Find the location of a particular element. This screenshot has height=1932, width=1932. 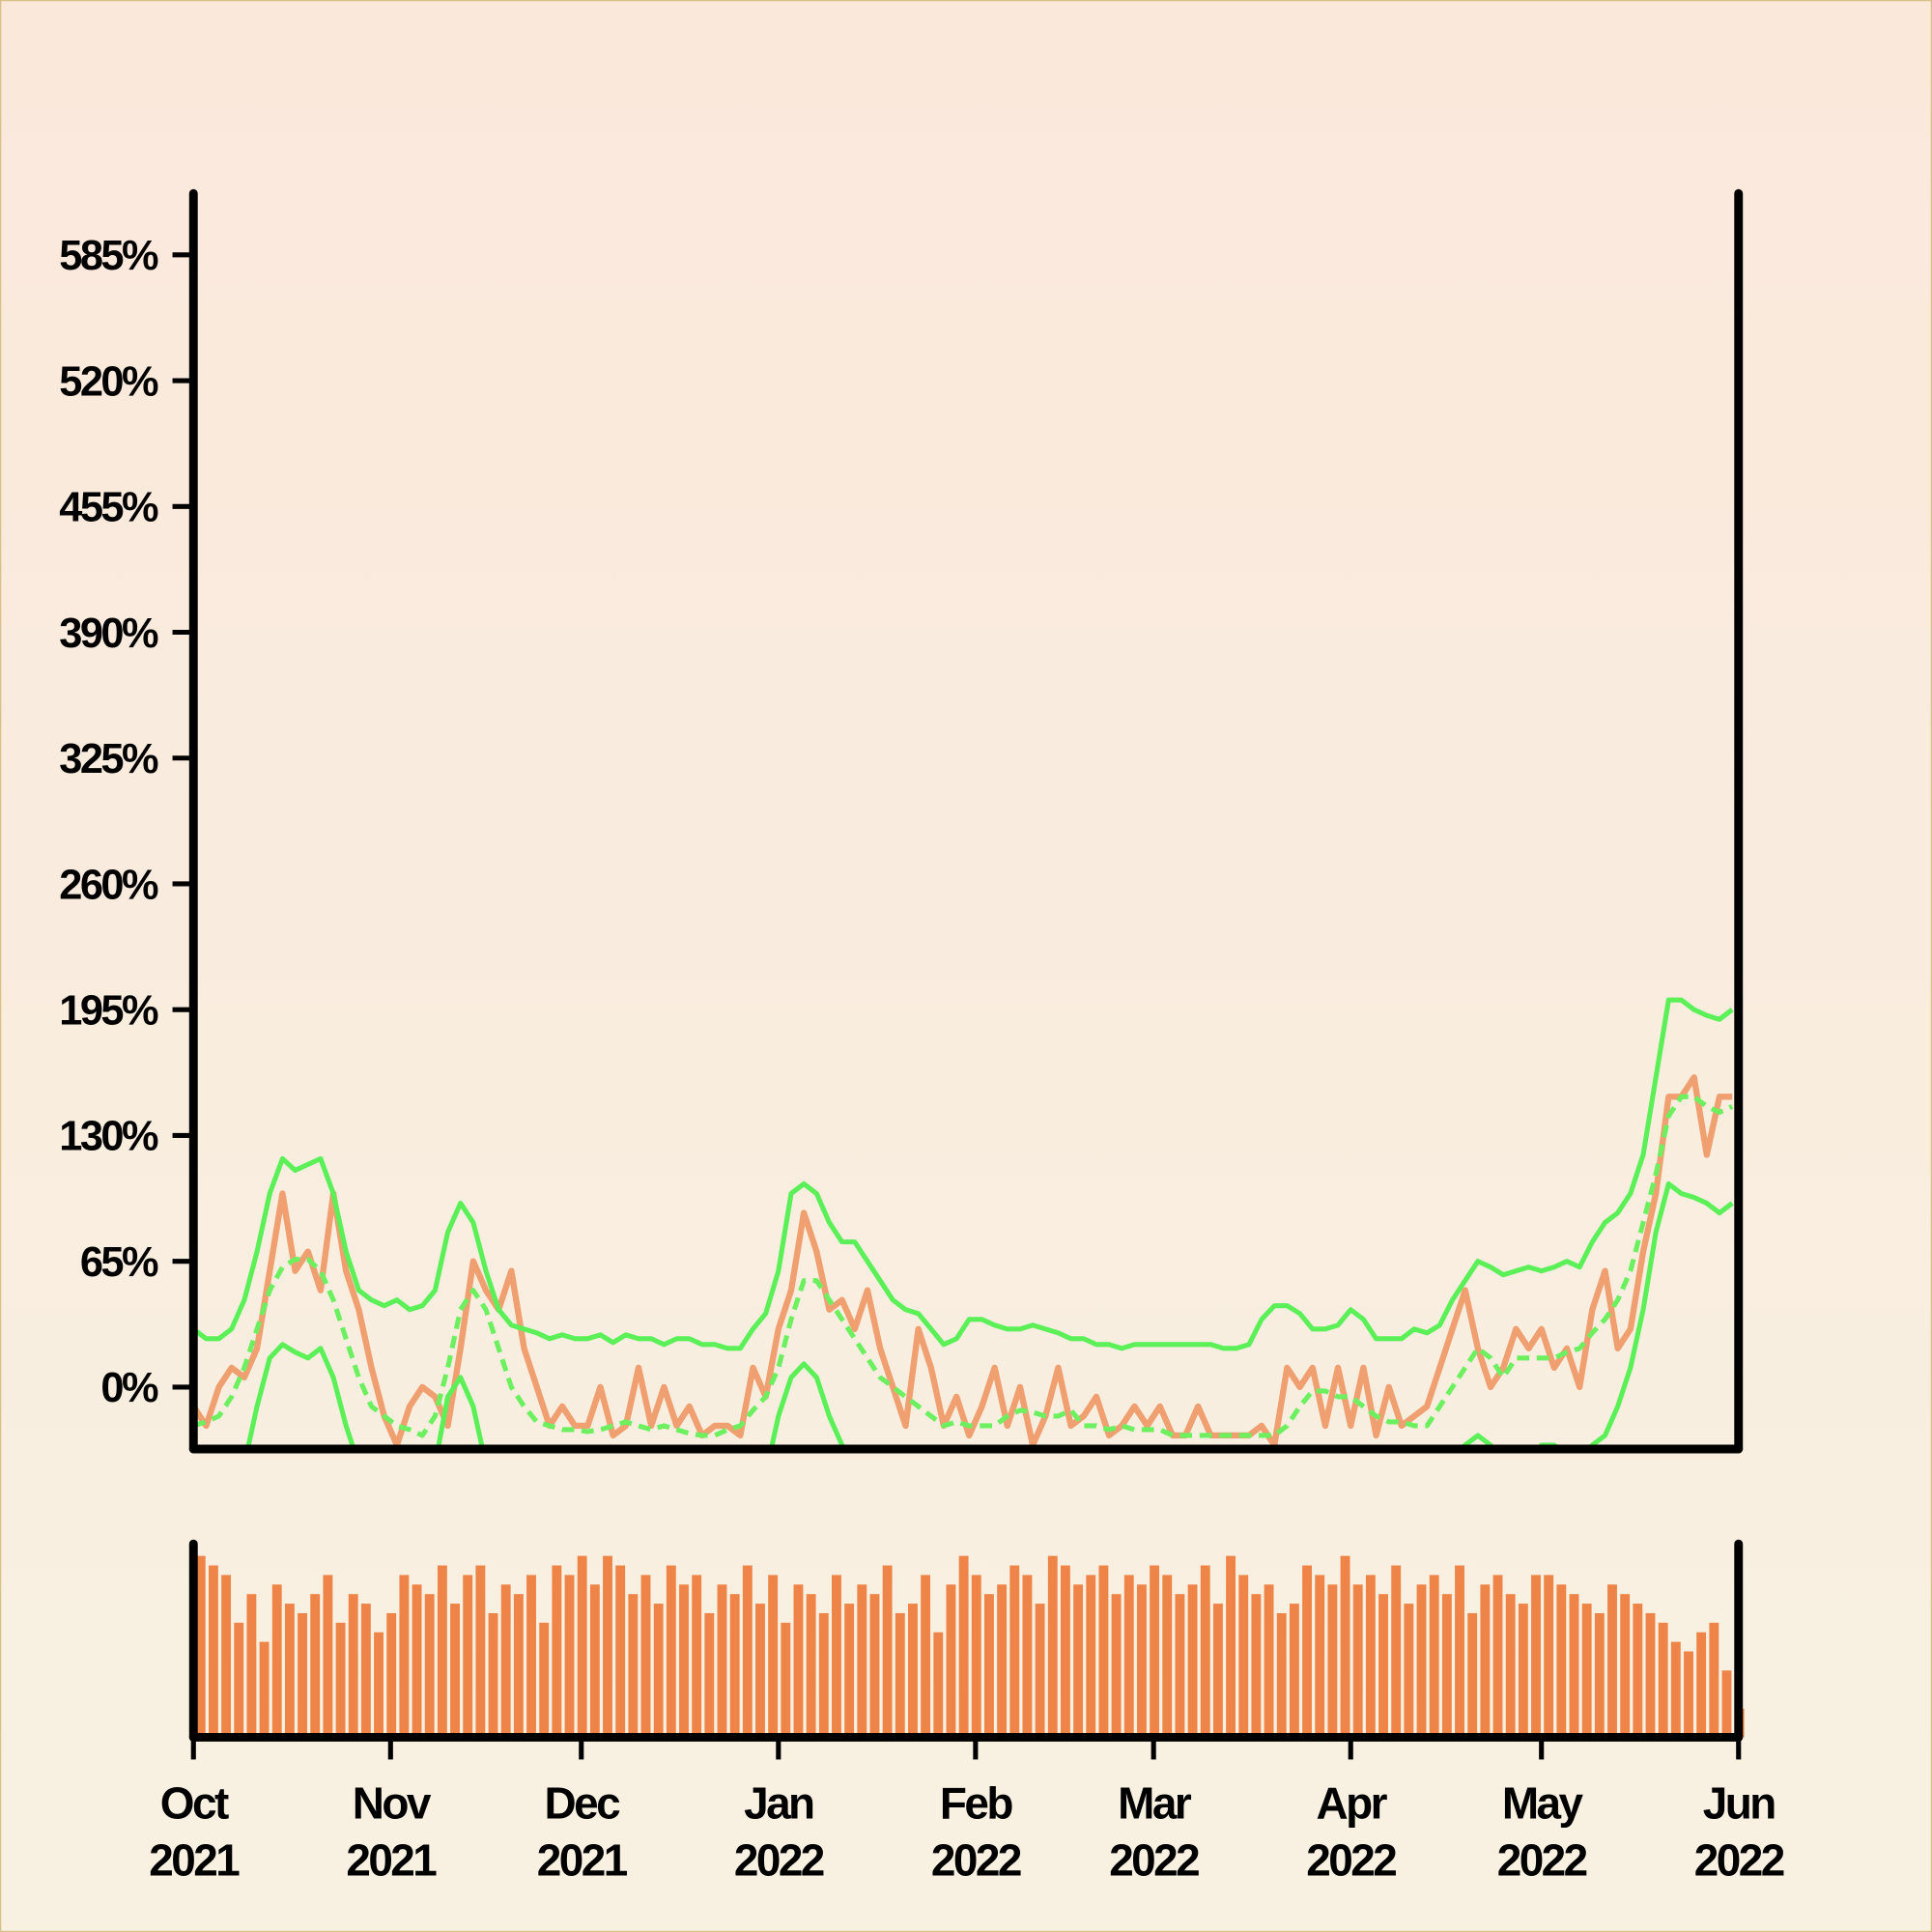

x-tick-label: Jun is located at coordinates (1739, 1803).